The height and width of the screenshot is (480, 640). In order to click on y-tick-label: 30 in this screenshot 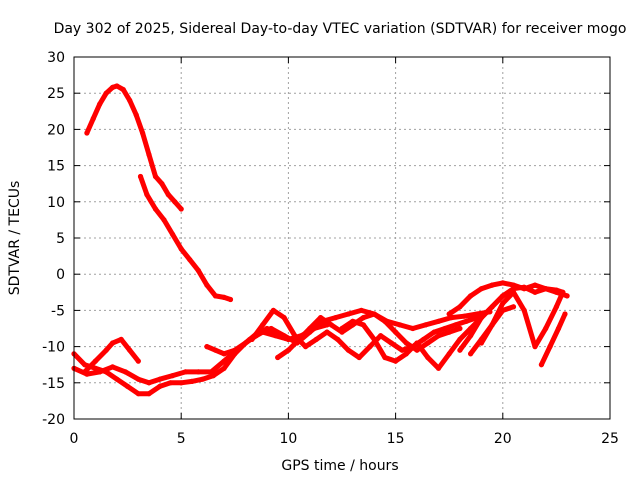, I will do `click(56, 58)`.